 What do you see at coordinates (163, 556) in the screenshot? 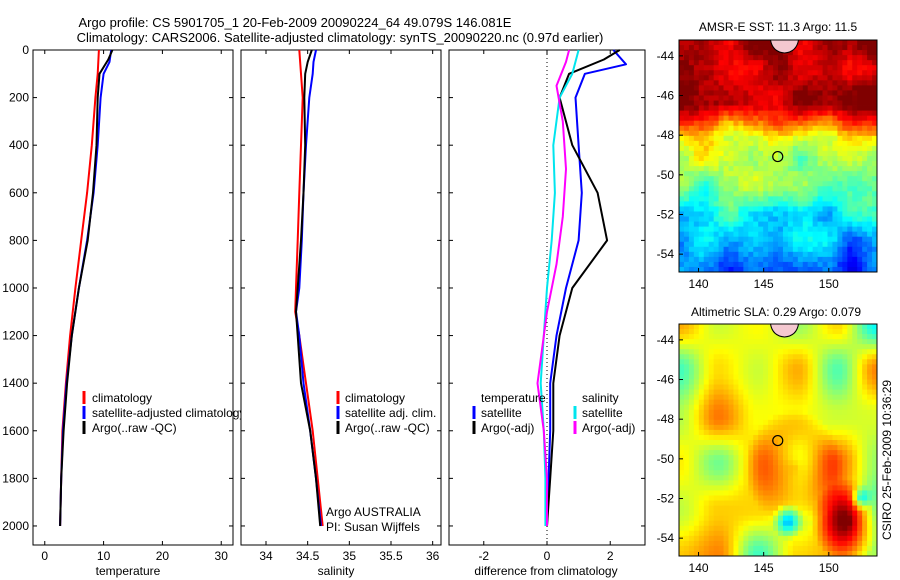
I see `x-tick-label: 20` at bounding box center [163, 556].